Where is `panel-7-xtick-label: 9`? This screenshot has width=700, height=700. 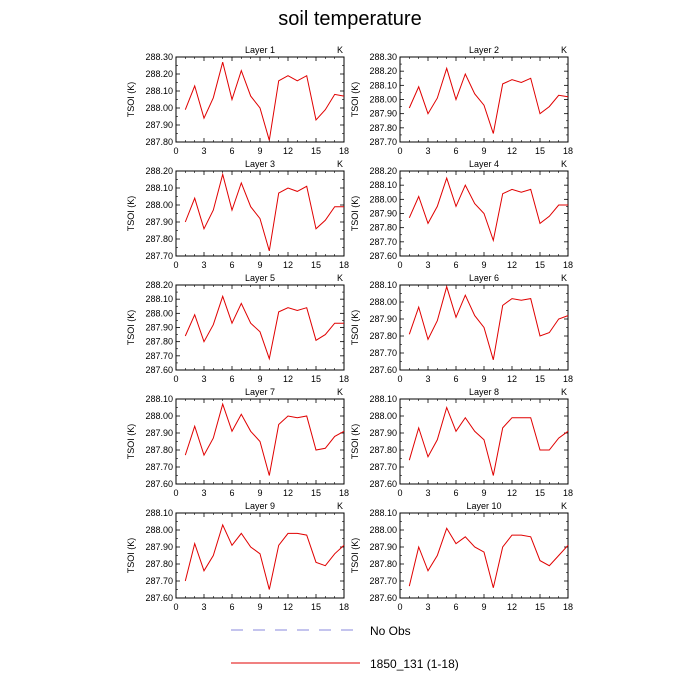
panel-7-xtick-label: 9 is located at coordinates (259, 493).